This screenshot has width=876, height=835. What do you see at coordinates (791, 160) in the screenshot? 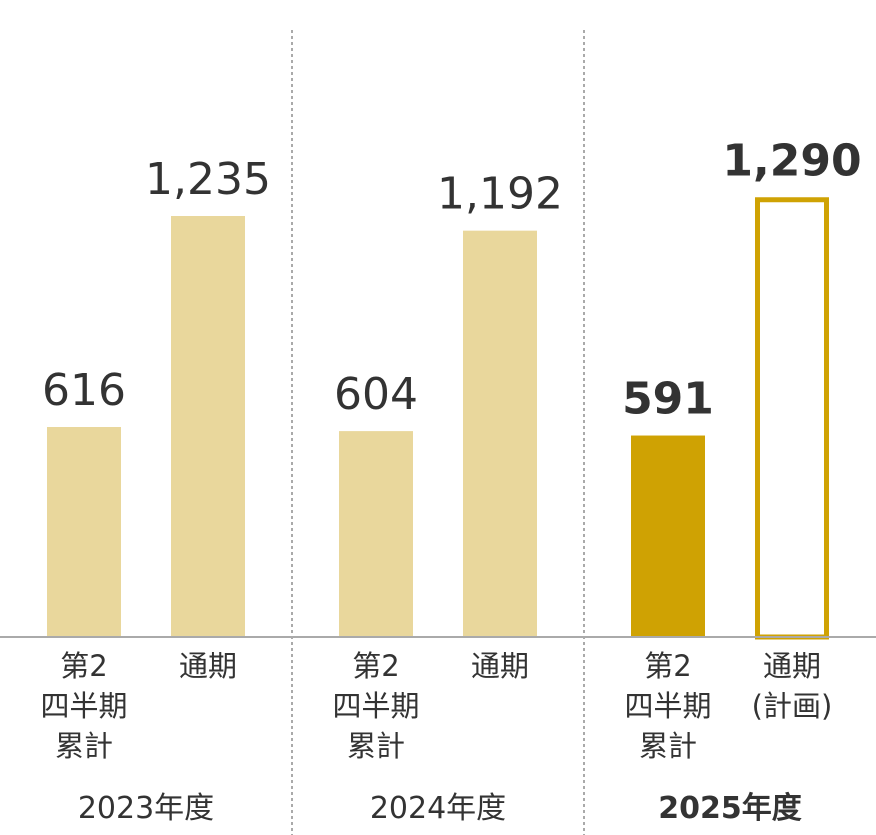
I see `data-label: 1,290` at bounding box center [791, 160].